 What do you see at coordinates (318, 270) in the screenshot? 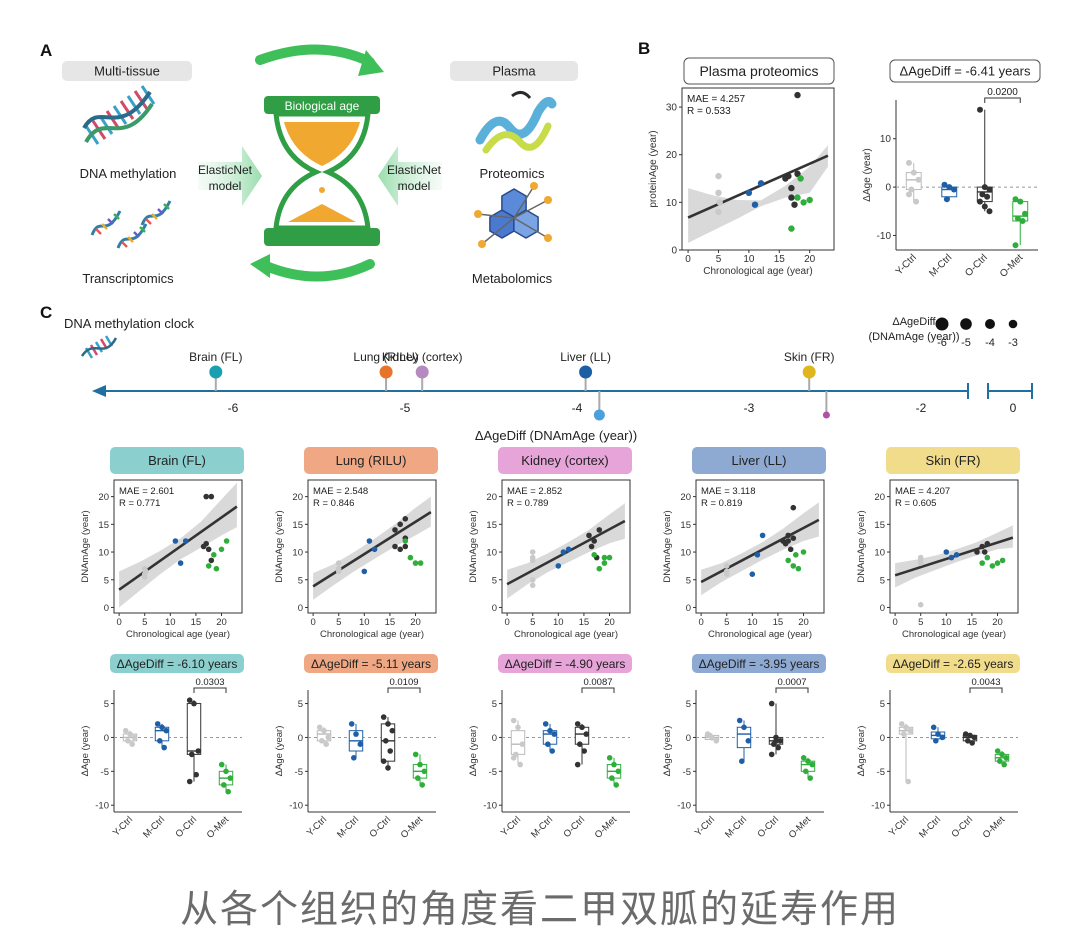
I see `green-arc-arrow` at bounding box center [318, 270].